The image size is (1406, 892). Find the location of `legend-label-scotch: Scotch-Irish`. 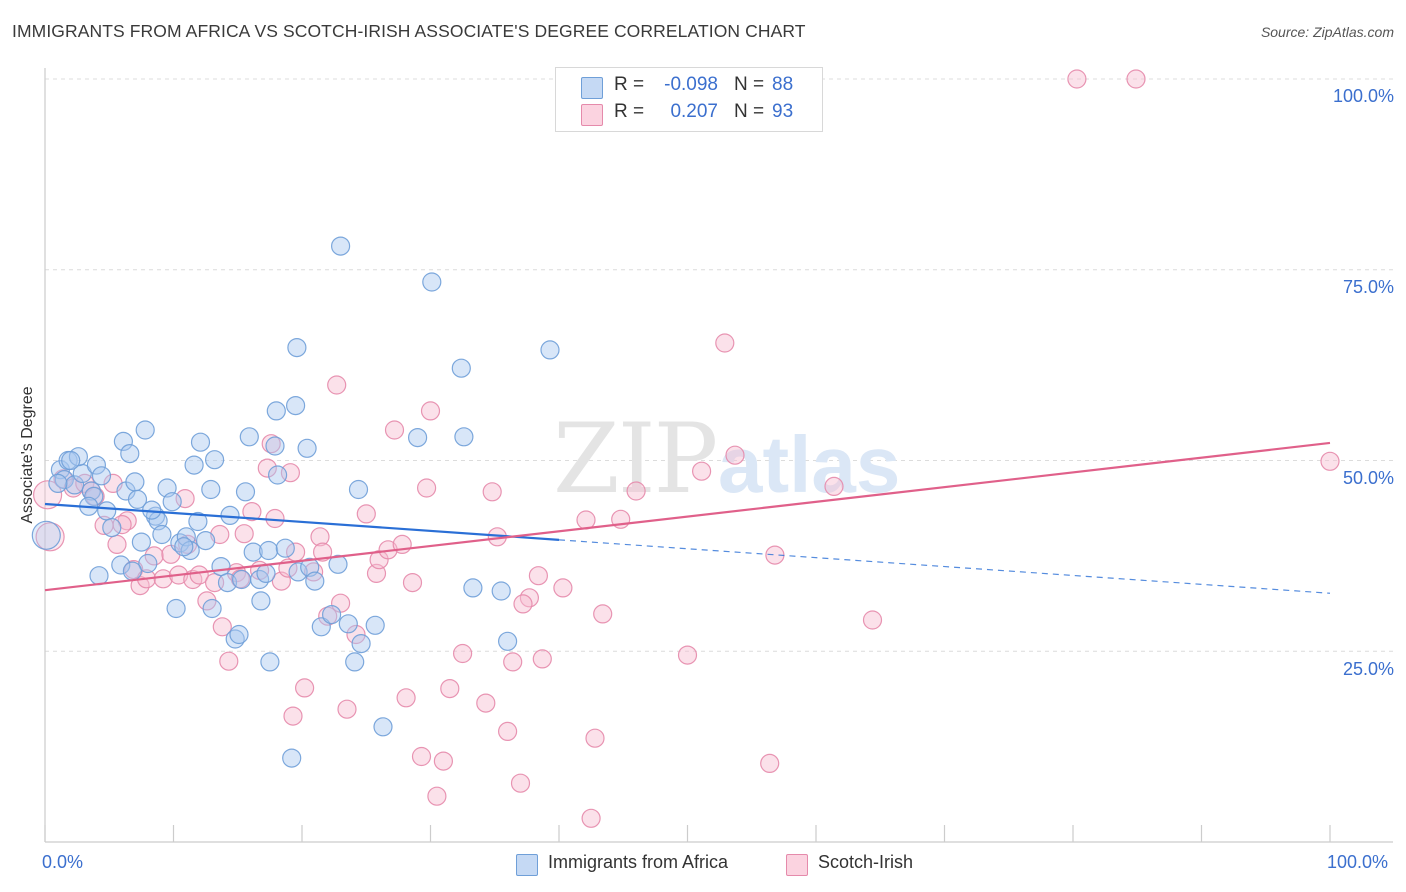

legend-label-scotch: Scotch-Irish is located at coordinates (866, 862).